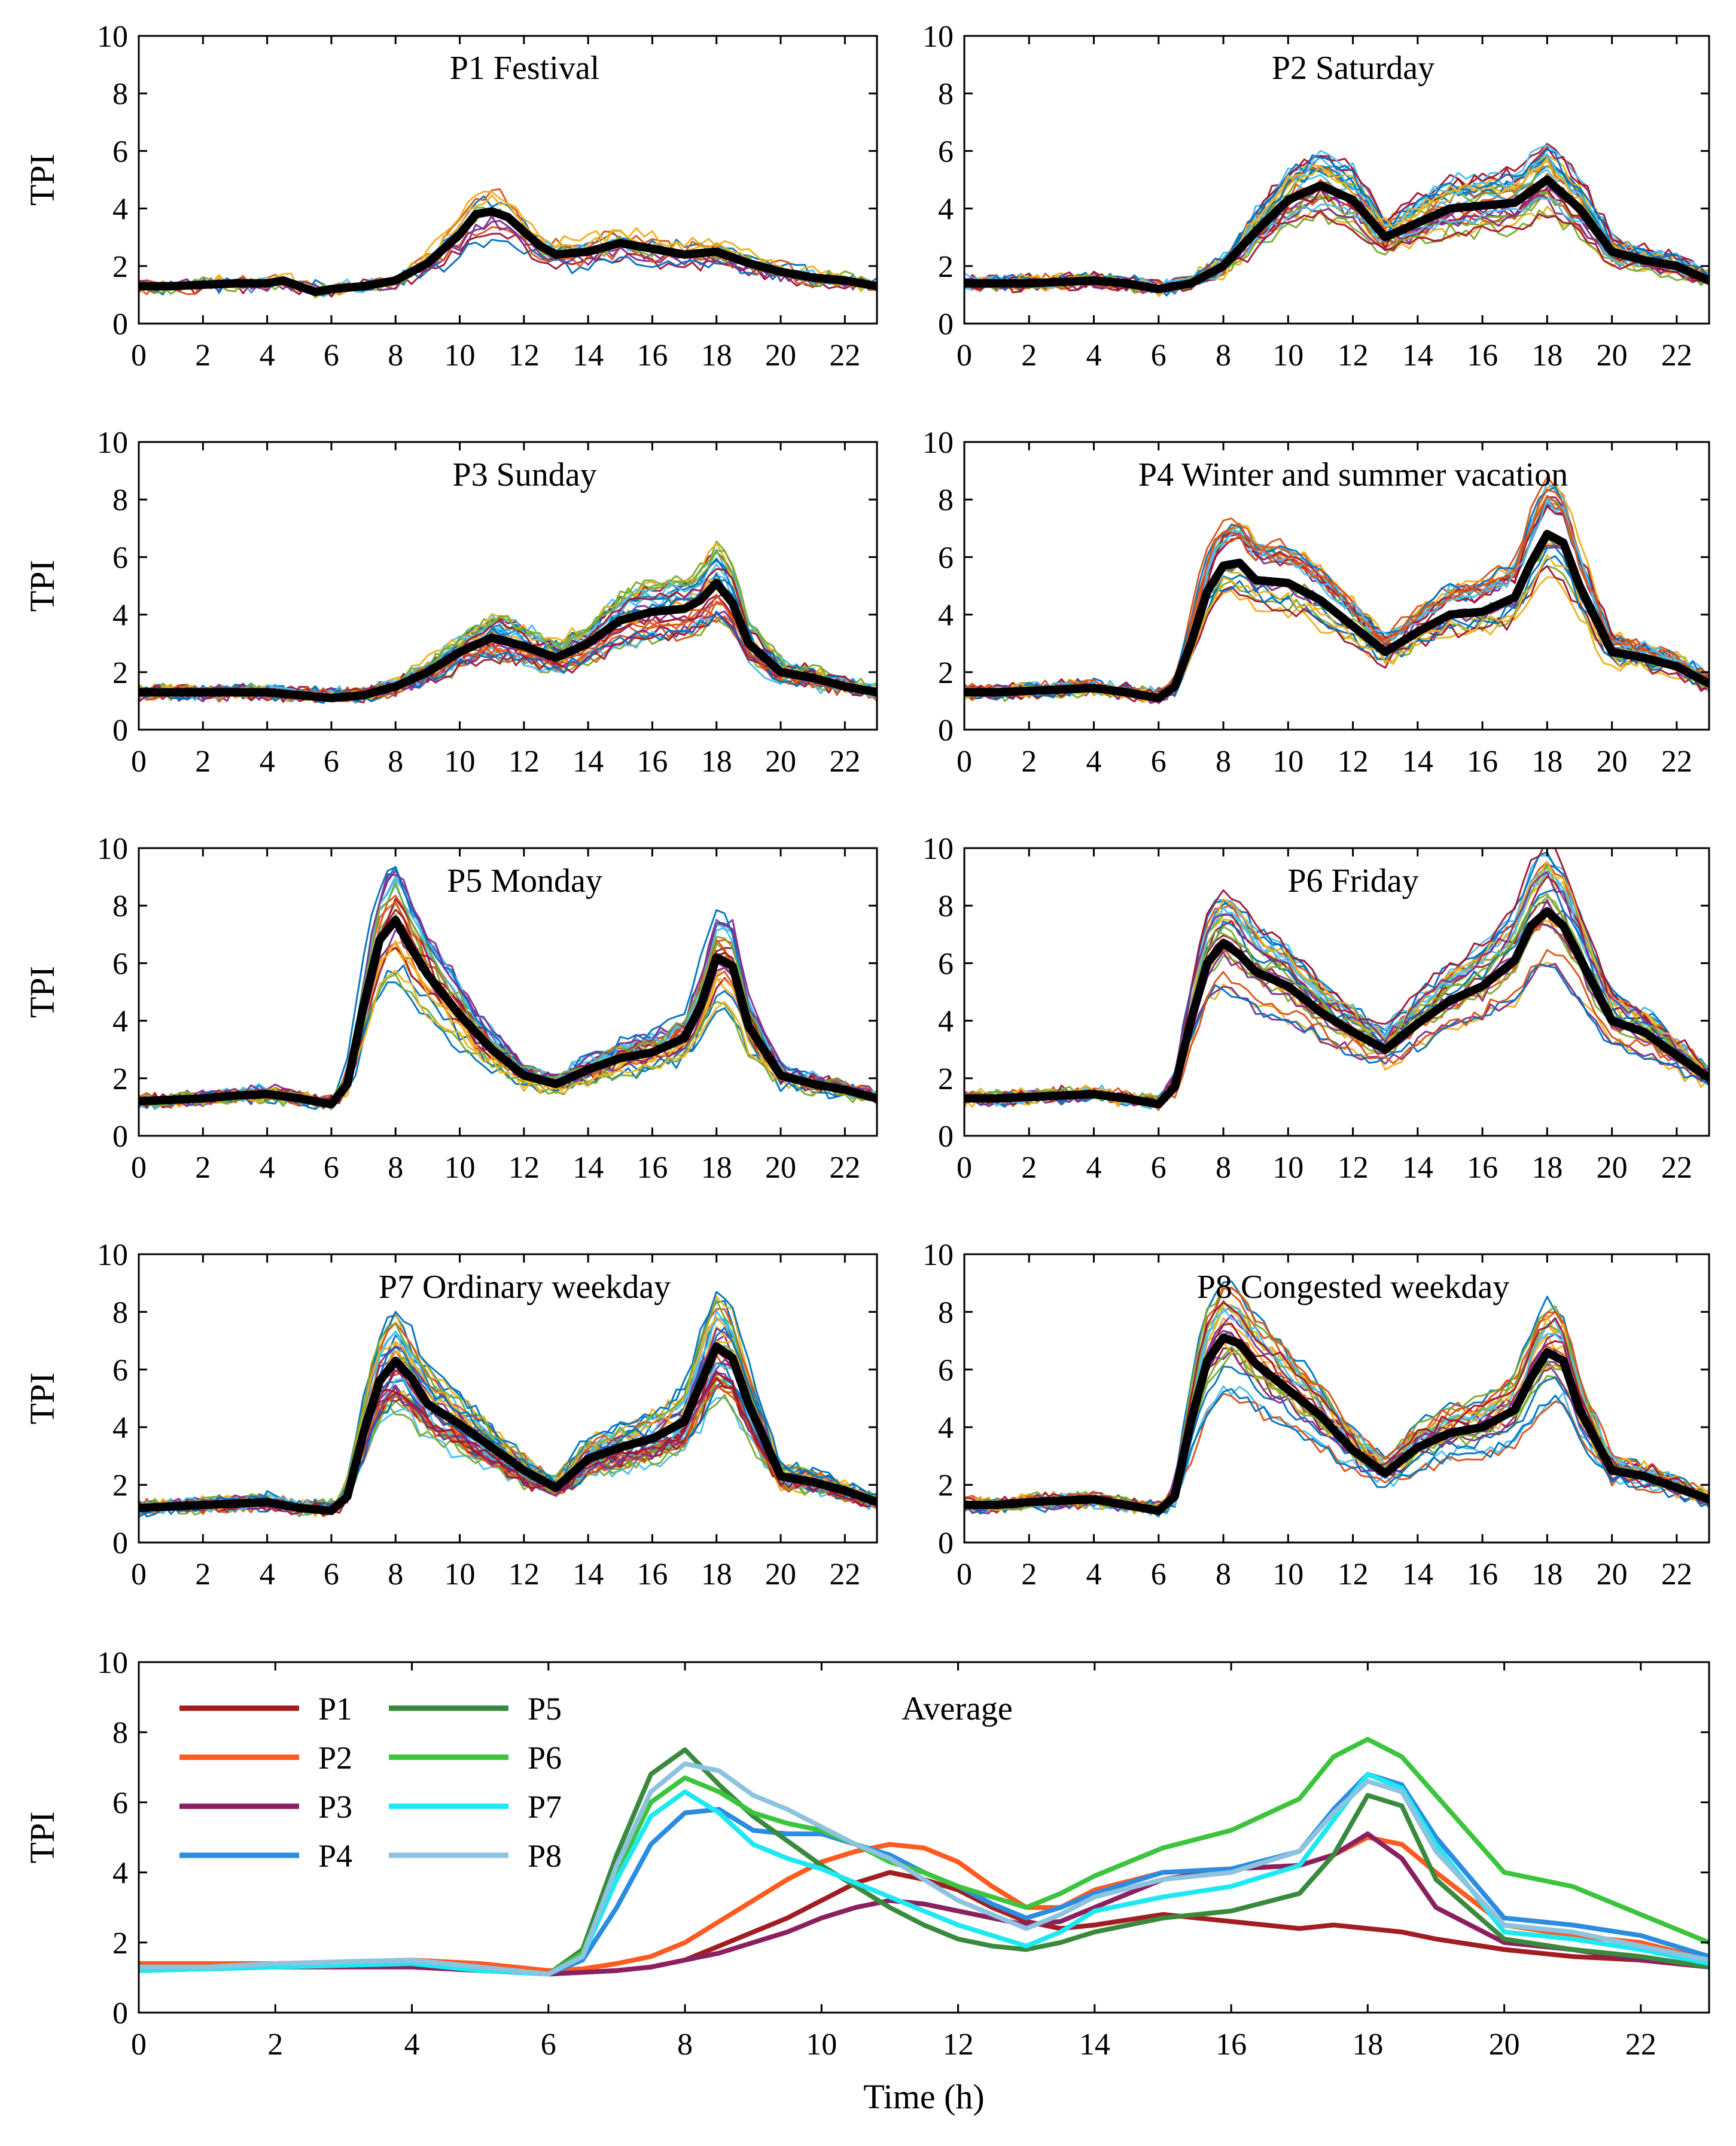  Describe the element at coordinates (924, 1856) in the screenshot. I see `plot-area-avg` at that location.